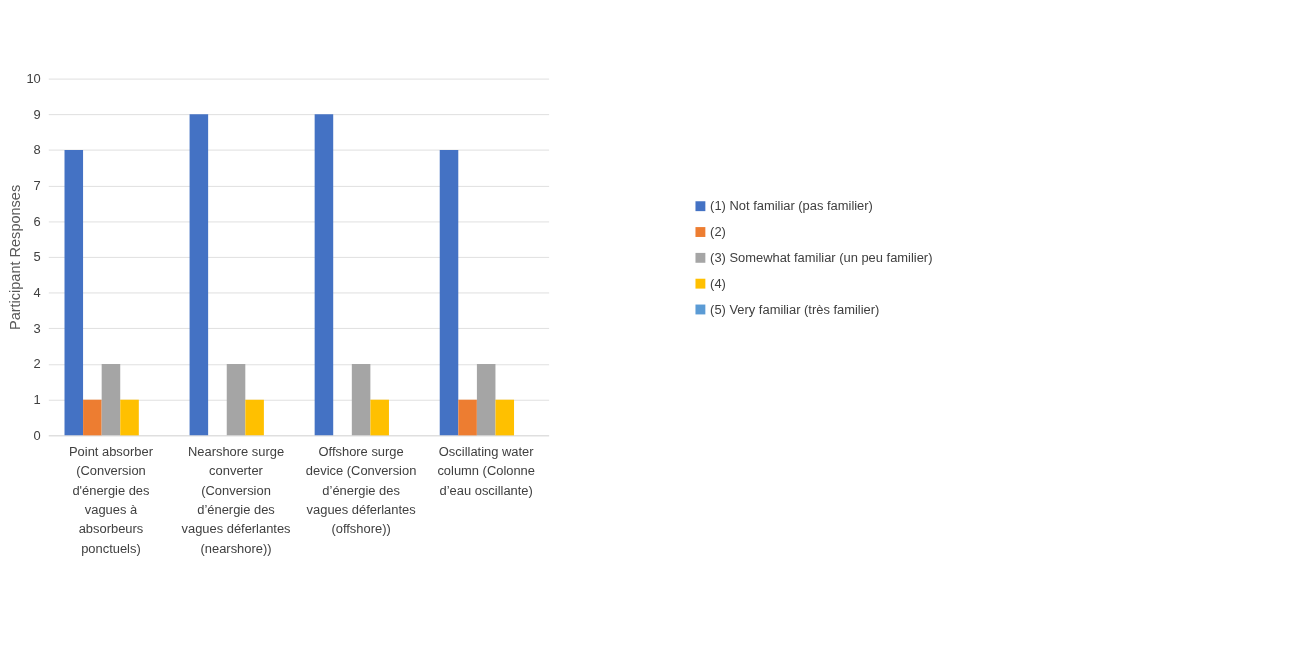  Describe the element at coordinates (37, 221) in the screenshot. I see `y-tick-label: 6` at that location.